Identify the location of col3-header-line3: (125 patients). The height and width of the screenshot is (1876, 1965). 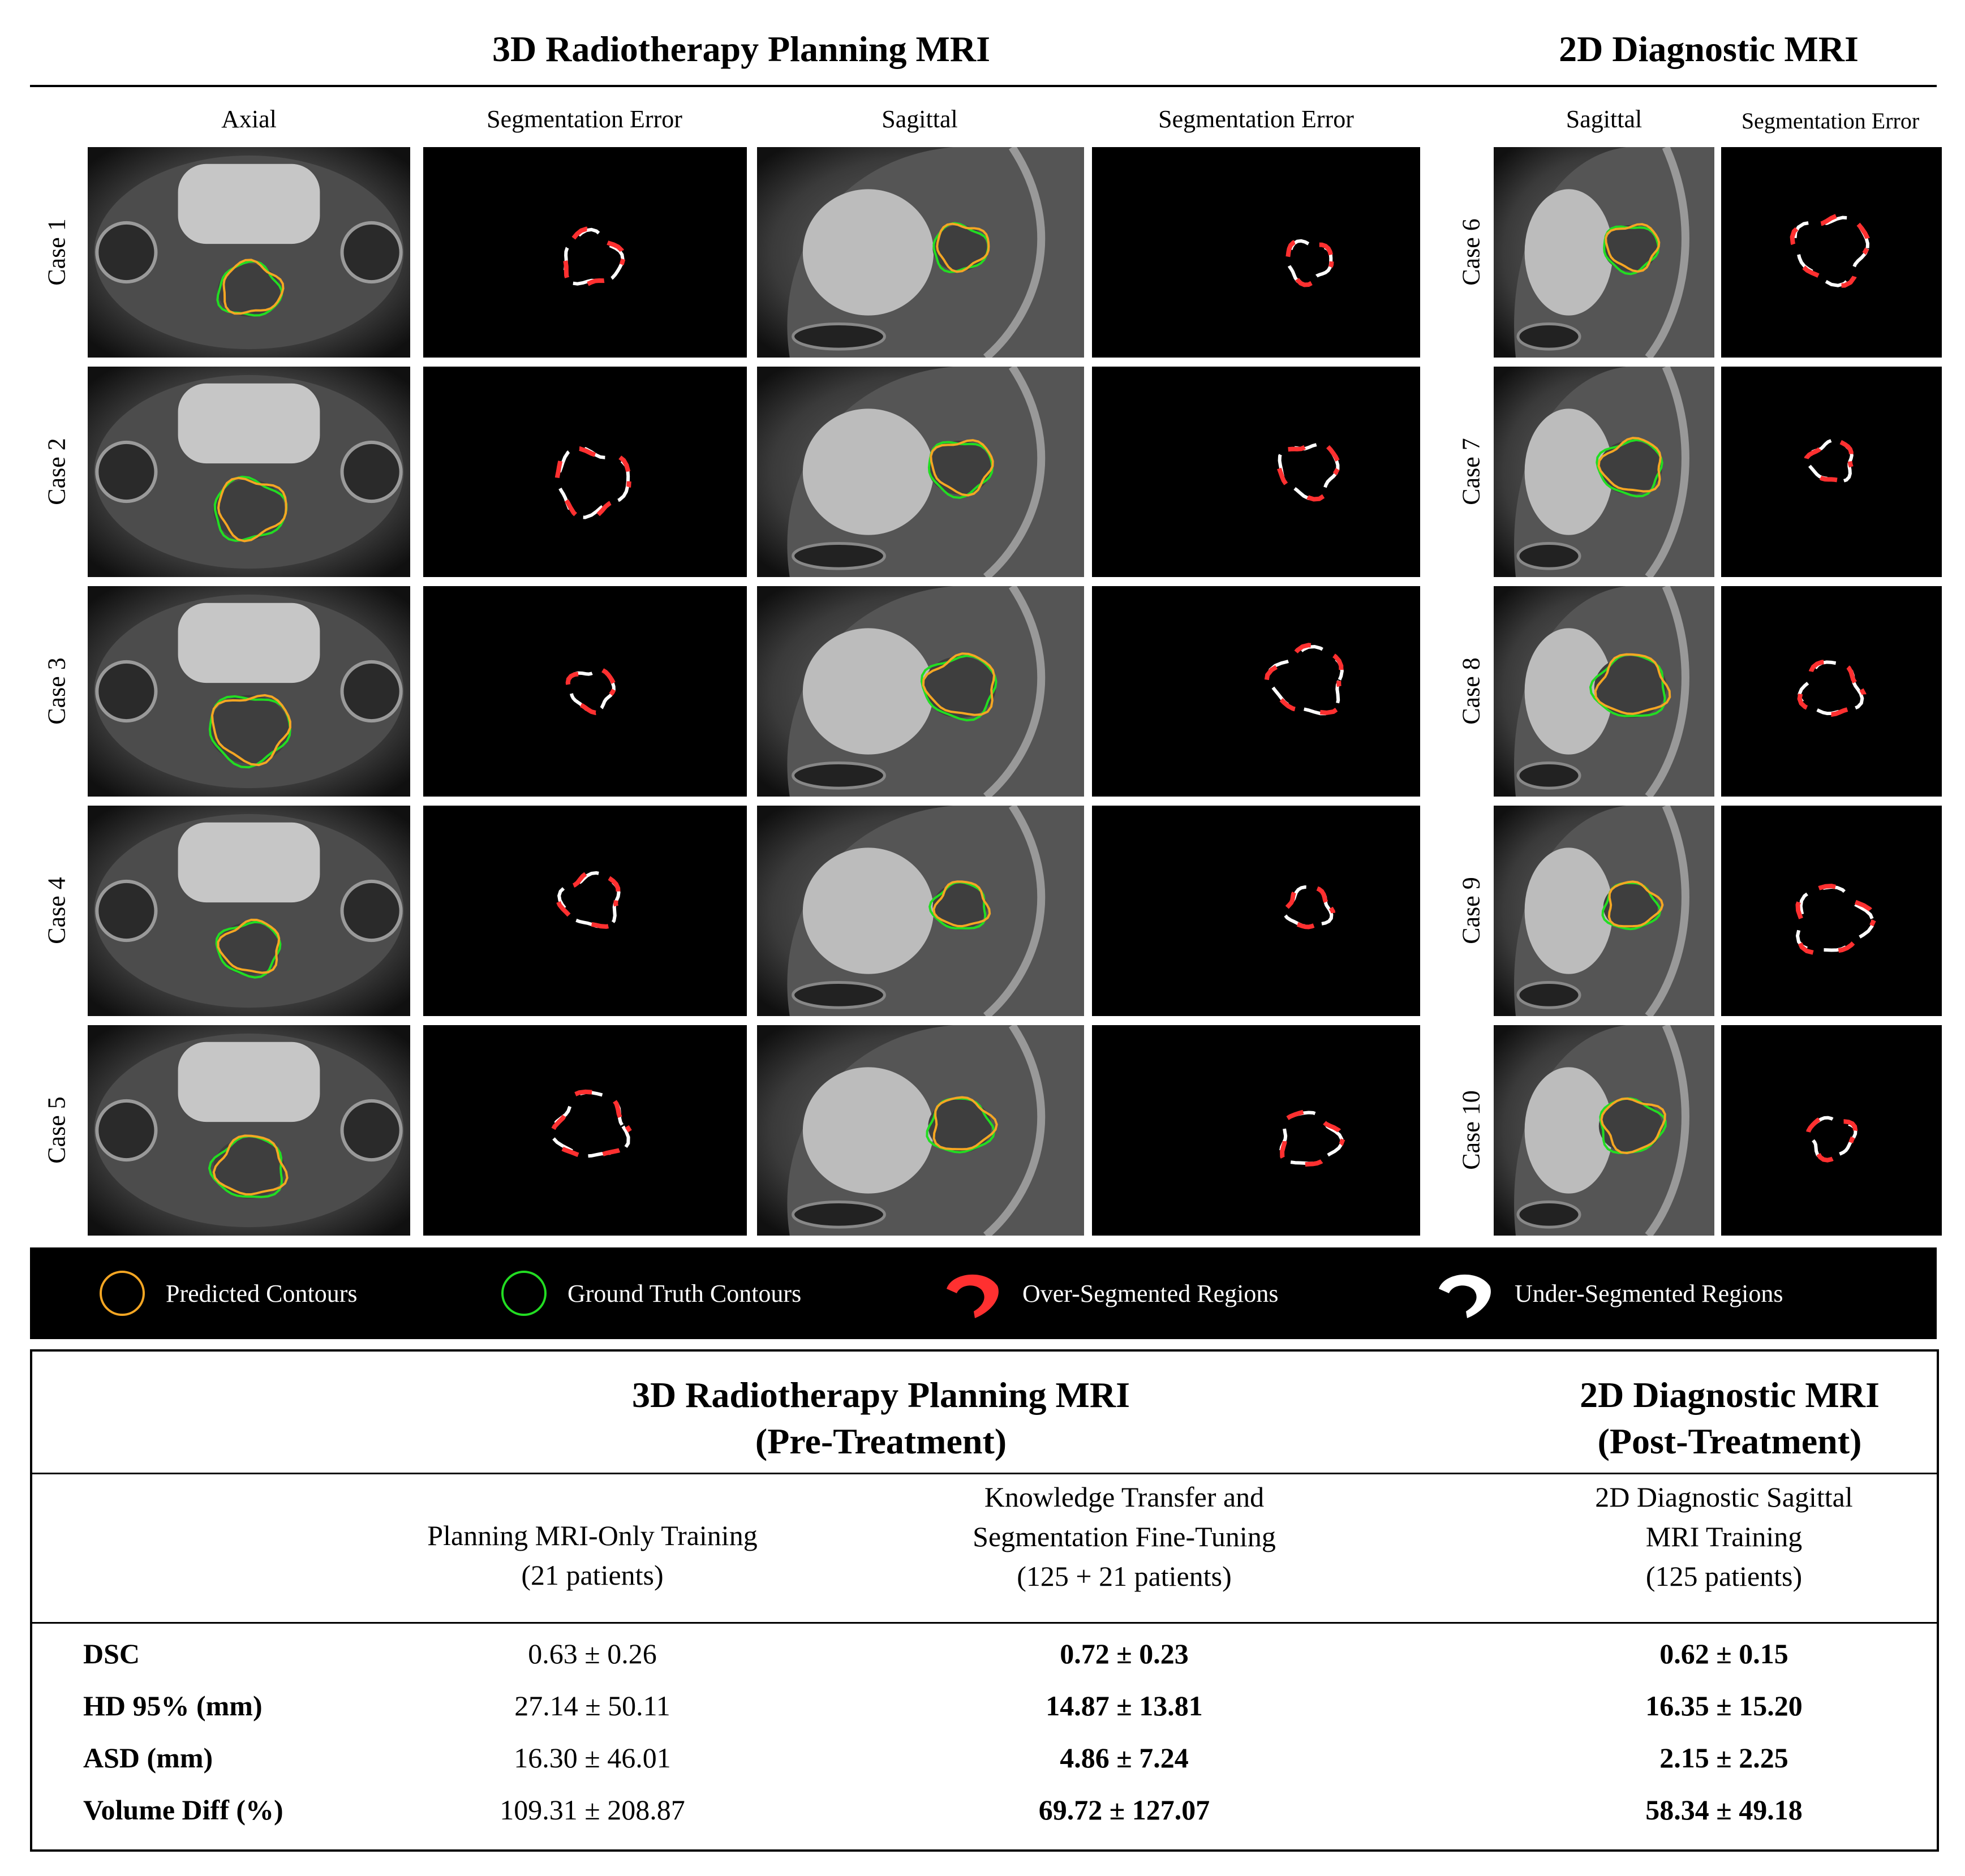
(1724, 1576).